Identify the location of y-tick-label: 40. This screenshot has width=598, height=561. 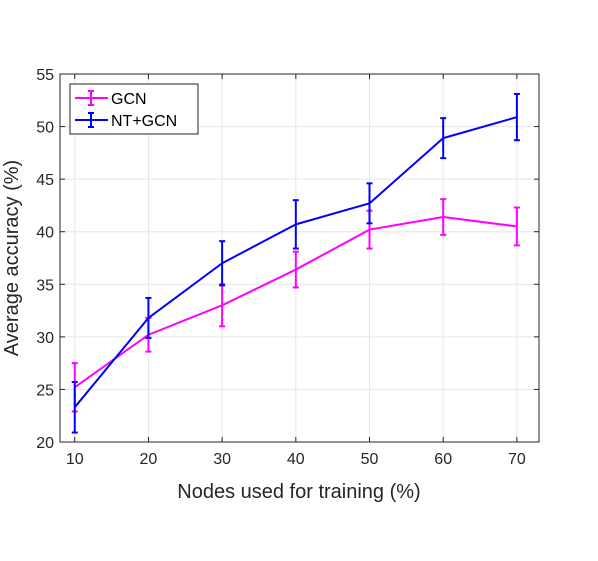
(45, 233).